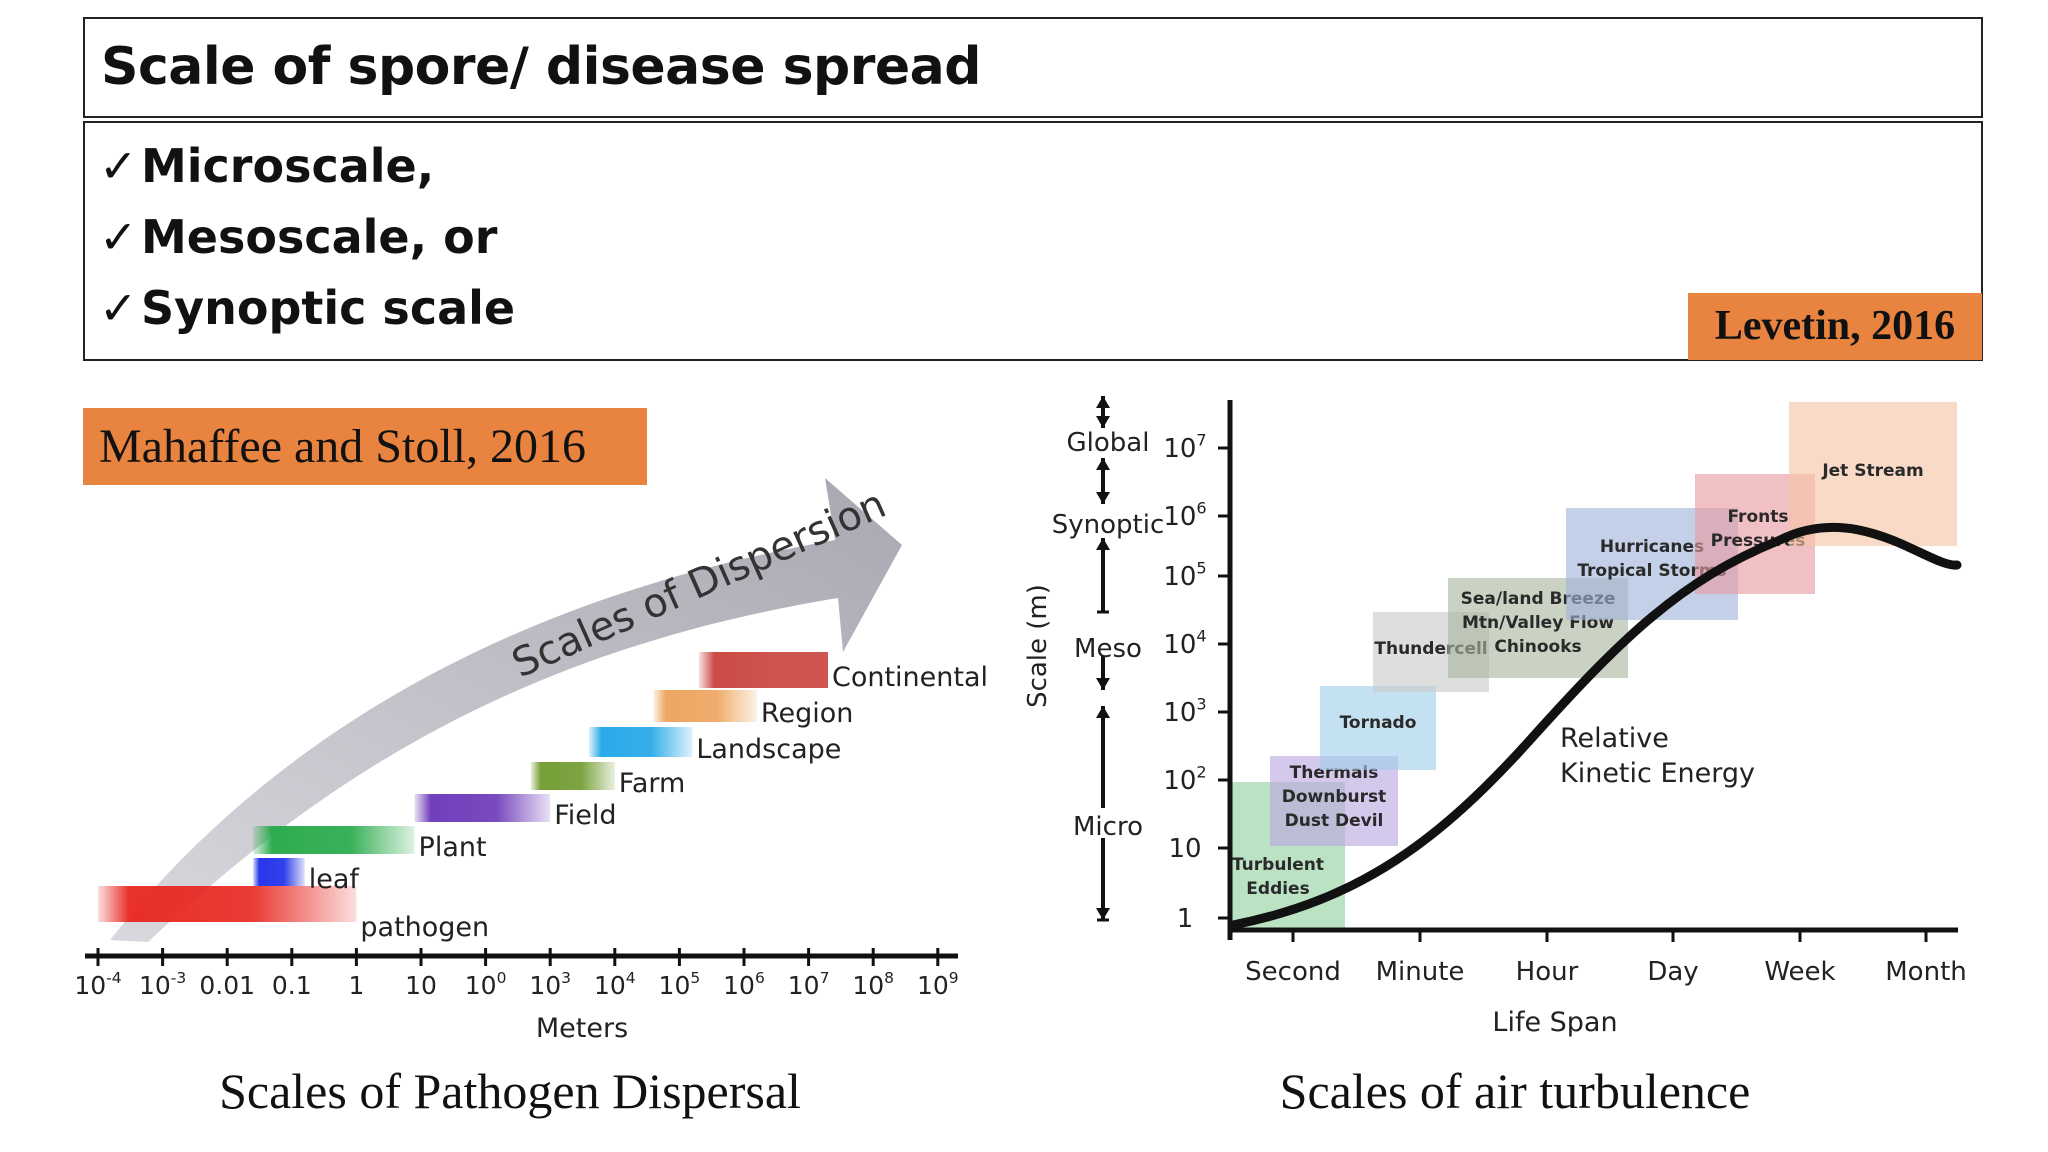 The width and height of the screenshot is (2048, 1152). What do you see at coordinates (585, 815) in the screenshot?
I see `bar-label-field: Field` at bounding box center [585, 815].